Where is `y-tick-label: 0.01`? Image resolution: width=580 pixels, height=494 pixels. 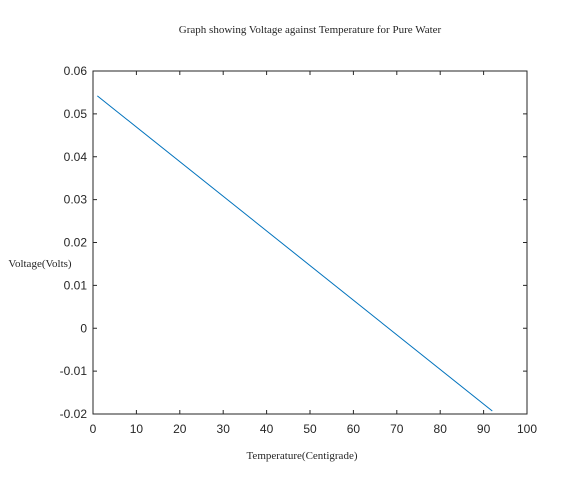
y-tick-label: 0.01 is located at coordinates (76, 285).